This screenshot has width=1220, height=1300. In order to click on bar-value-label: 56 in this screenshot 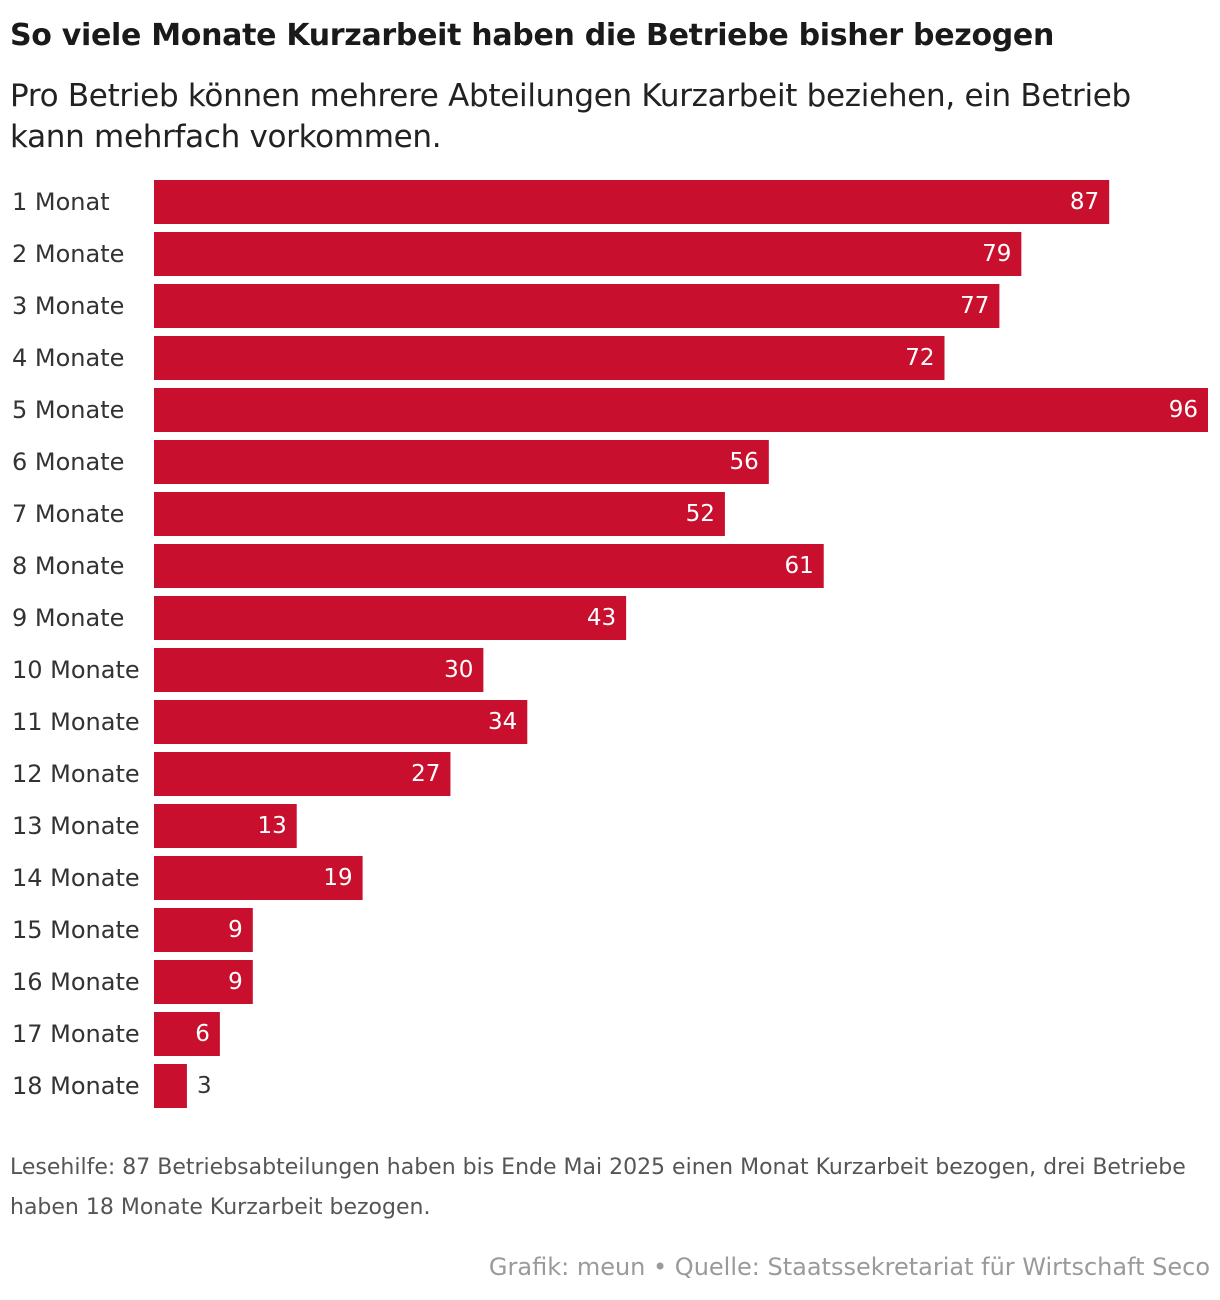, I will do `click(744, 462)`.